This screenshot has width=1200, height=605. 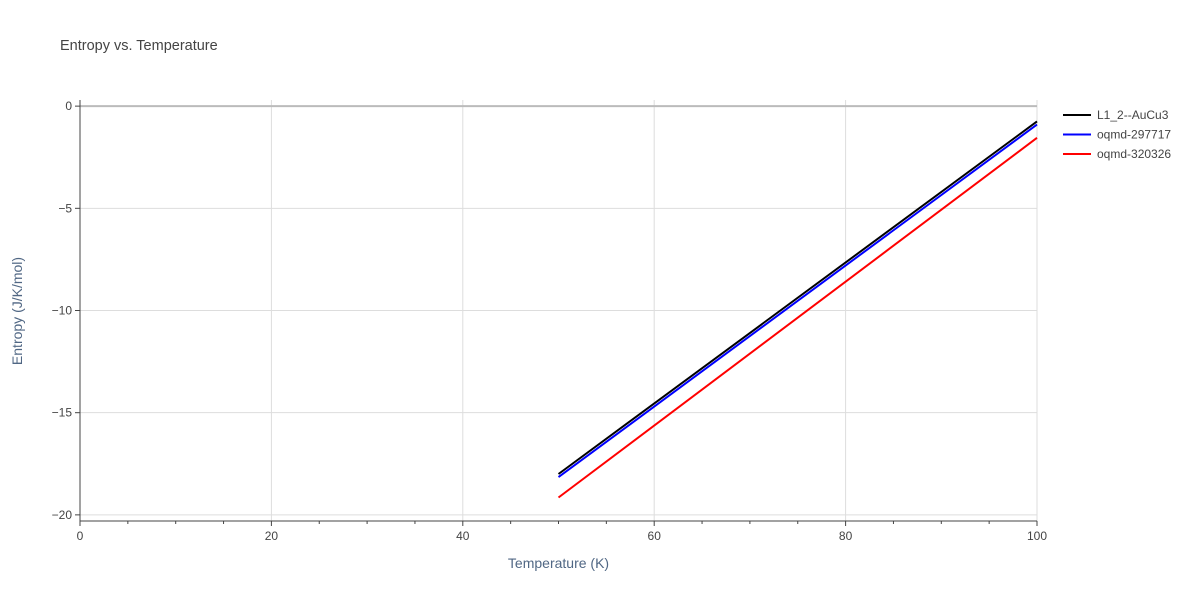 What do you see at coordinates (62, 413) in the screenshot?
I see `y-tick-label: −15` at bounding box center [62, 413].